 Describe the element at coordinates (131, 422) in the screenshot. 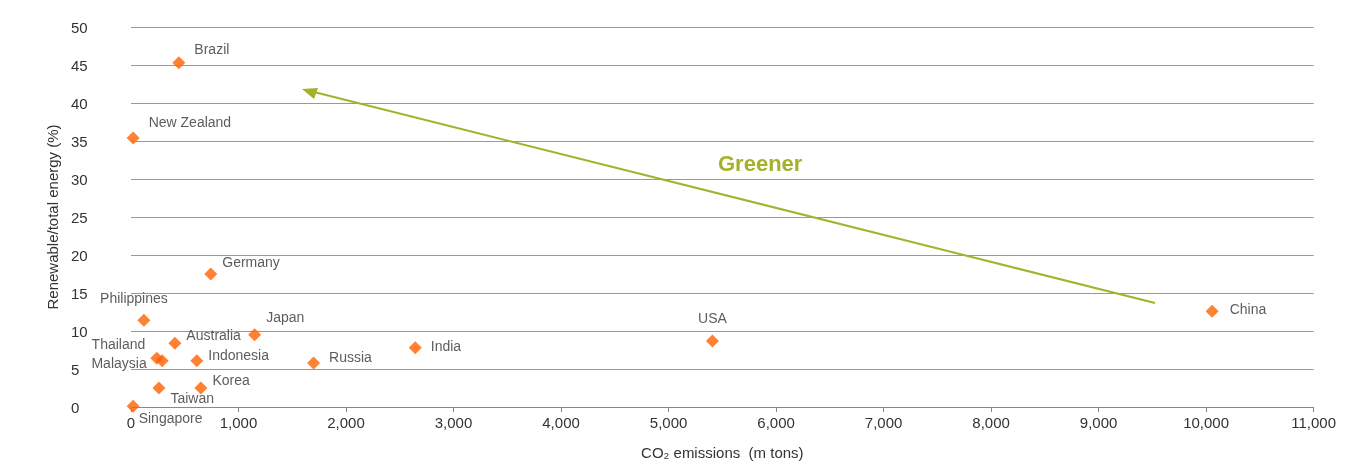

I see `x-tick-label: 0` at that location.